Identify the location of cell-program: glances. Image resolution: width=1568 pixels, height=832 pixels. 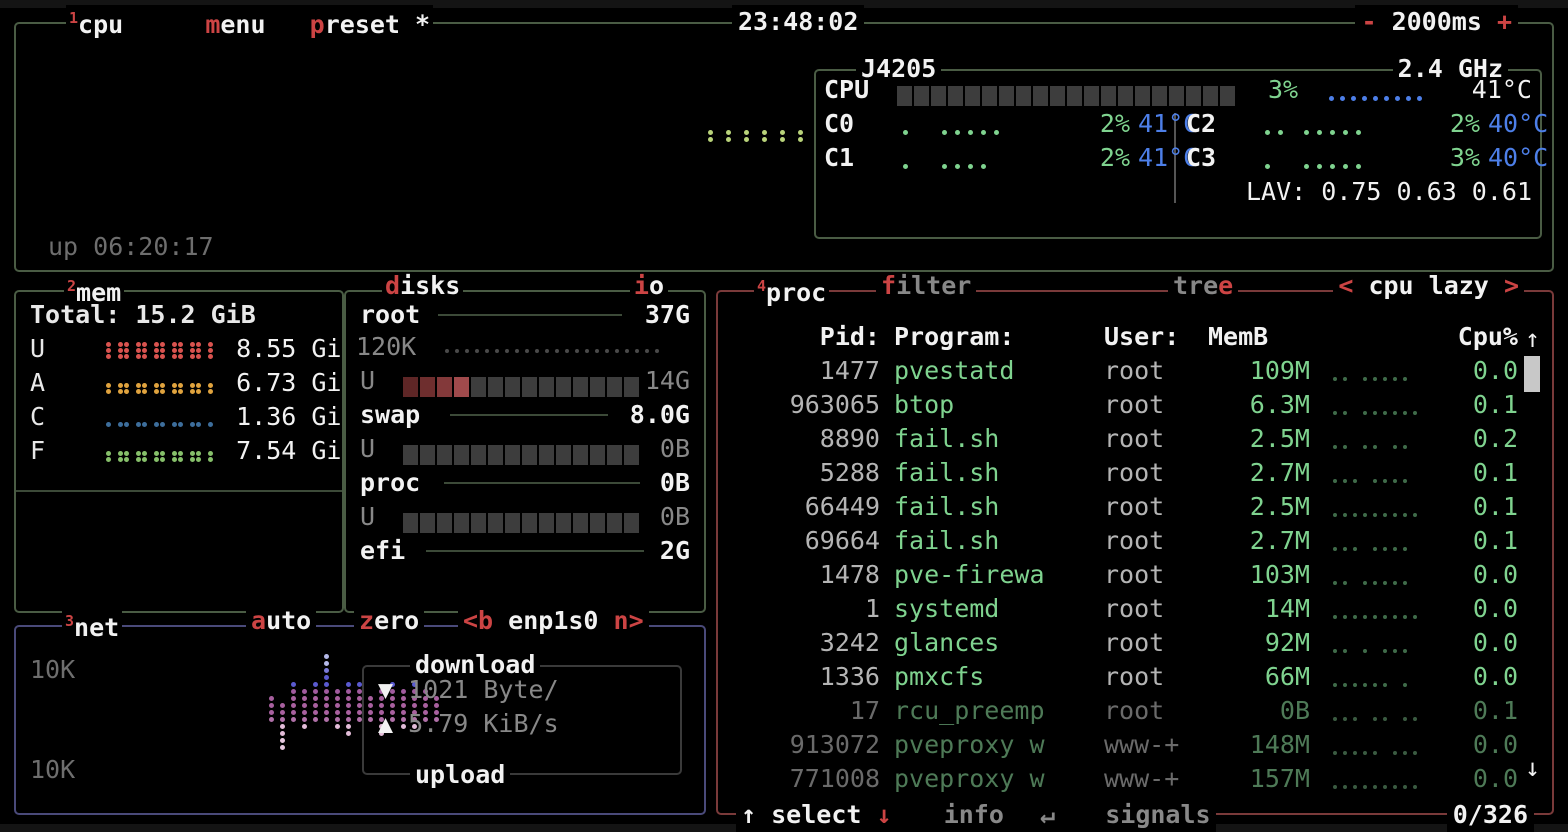
(947, 642).